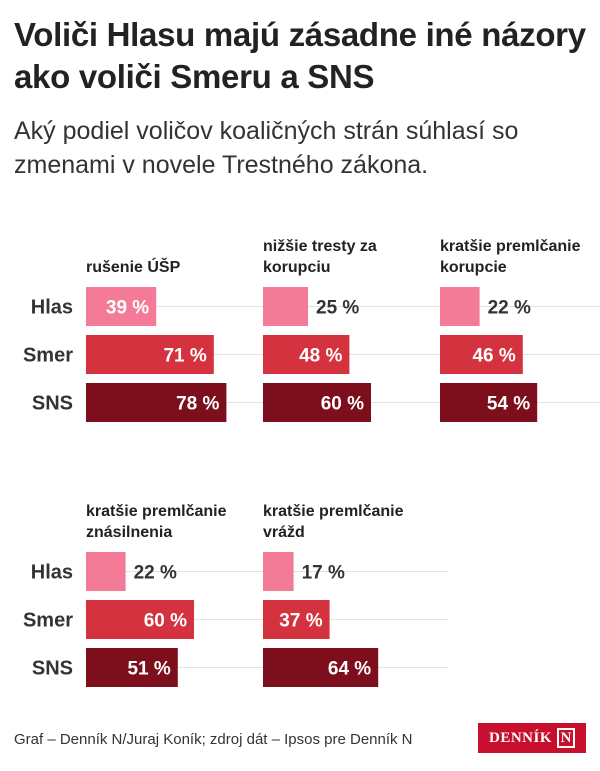 This screenshot has width=600, height=771. What do you see at coordinates (320, 356) in the screenshot?
I see `data-label: 48 %` at bounding box center [320, 356].